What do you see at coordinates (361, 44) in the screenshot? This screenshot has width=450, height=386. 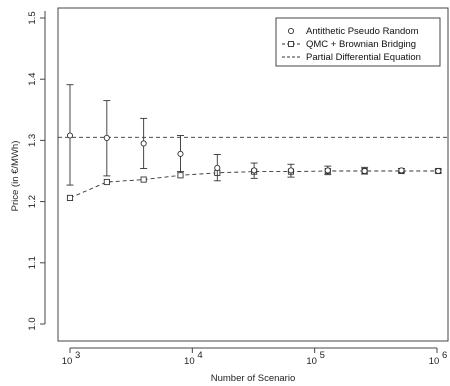 I see `legend-label-qmc: QMC + Brownian Bridging` at bounding box center [361, 44].